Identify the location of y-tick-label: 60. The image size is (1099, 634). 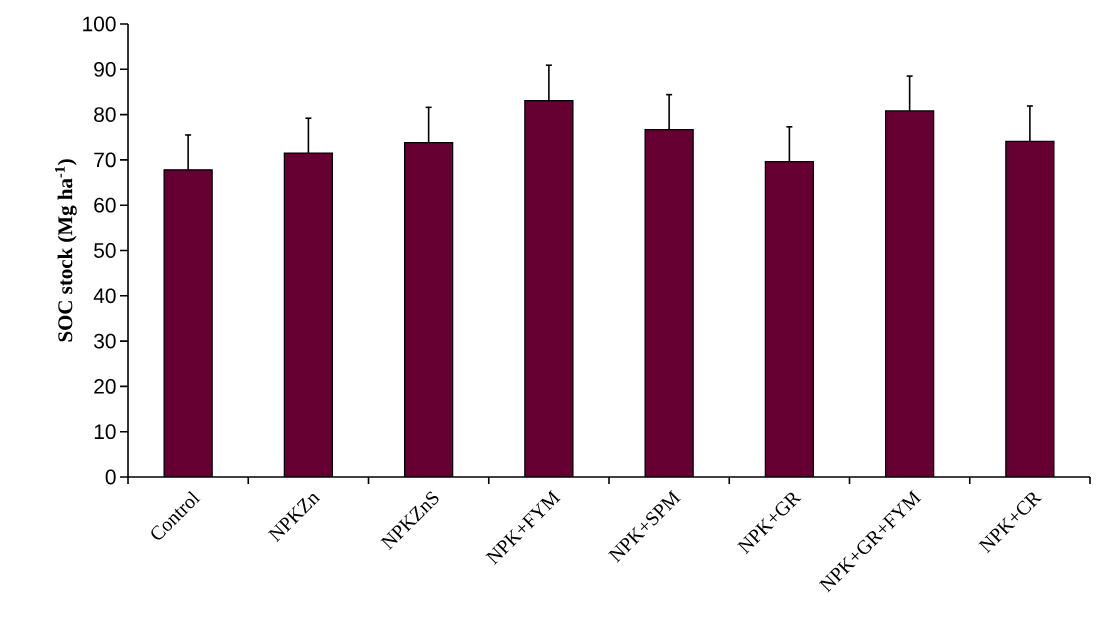
(105, 205).